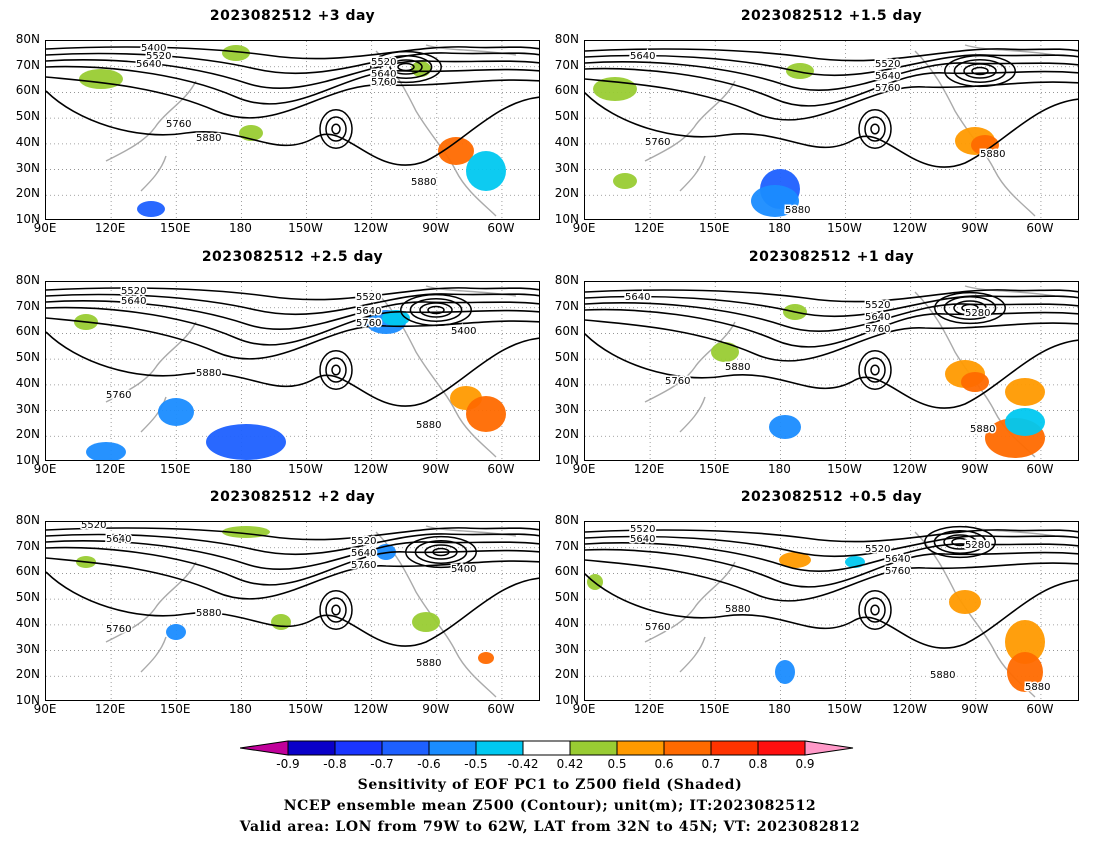 This screenshot has height=850, width=1100. What do you see at coordinates (649, 228) in the screenshot?
I see `lon-tick-label: 120E` at bounding box center [649, 228].